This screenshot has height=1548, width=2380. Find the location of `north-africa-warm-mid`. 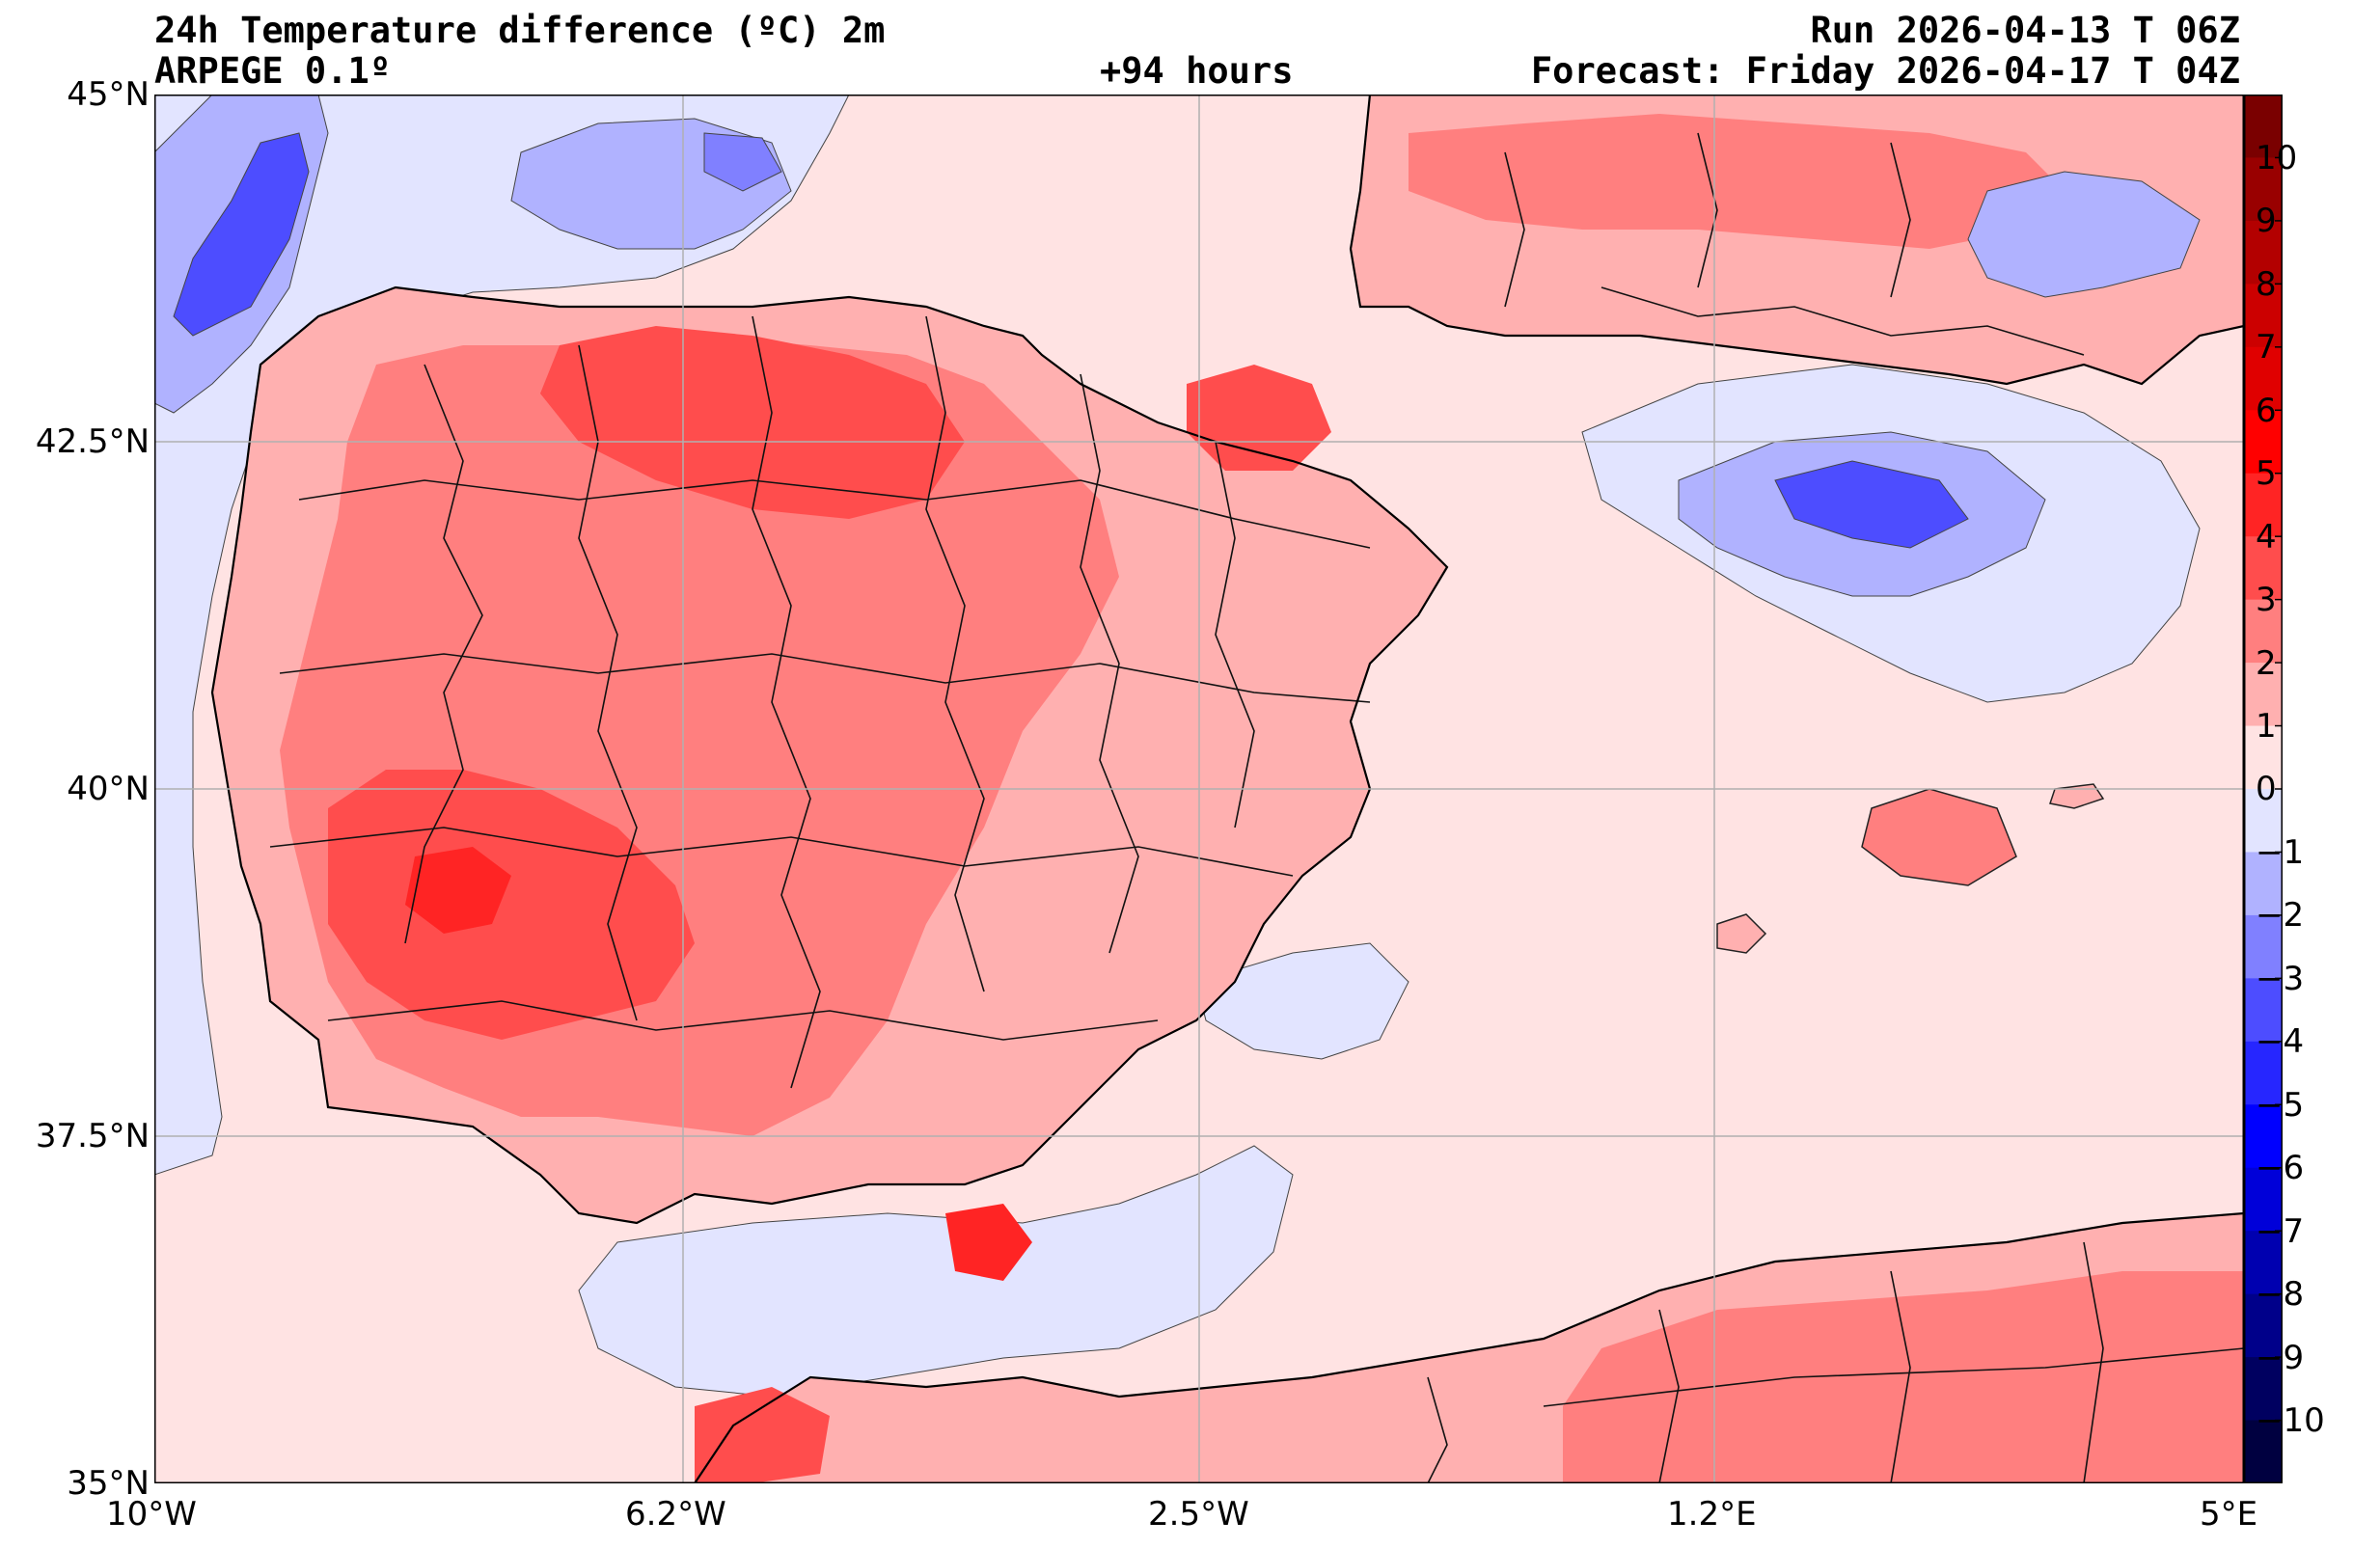

north-africa-warm-mid is located at coordinates (1904, 1377).